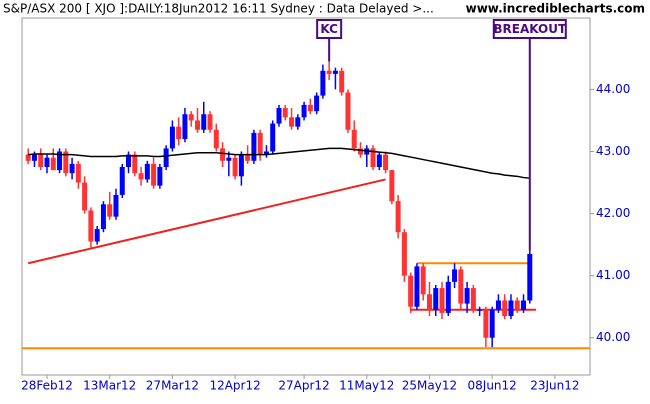 Image resolution: width=650 pixels, height=404 pixels. I want to click on trend-line, so click(206, 221).